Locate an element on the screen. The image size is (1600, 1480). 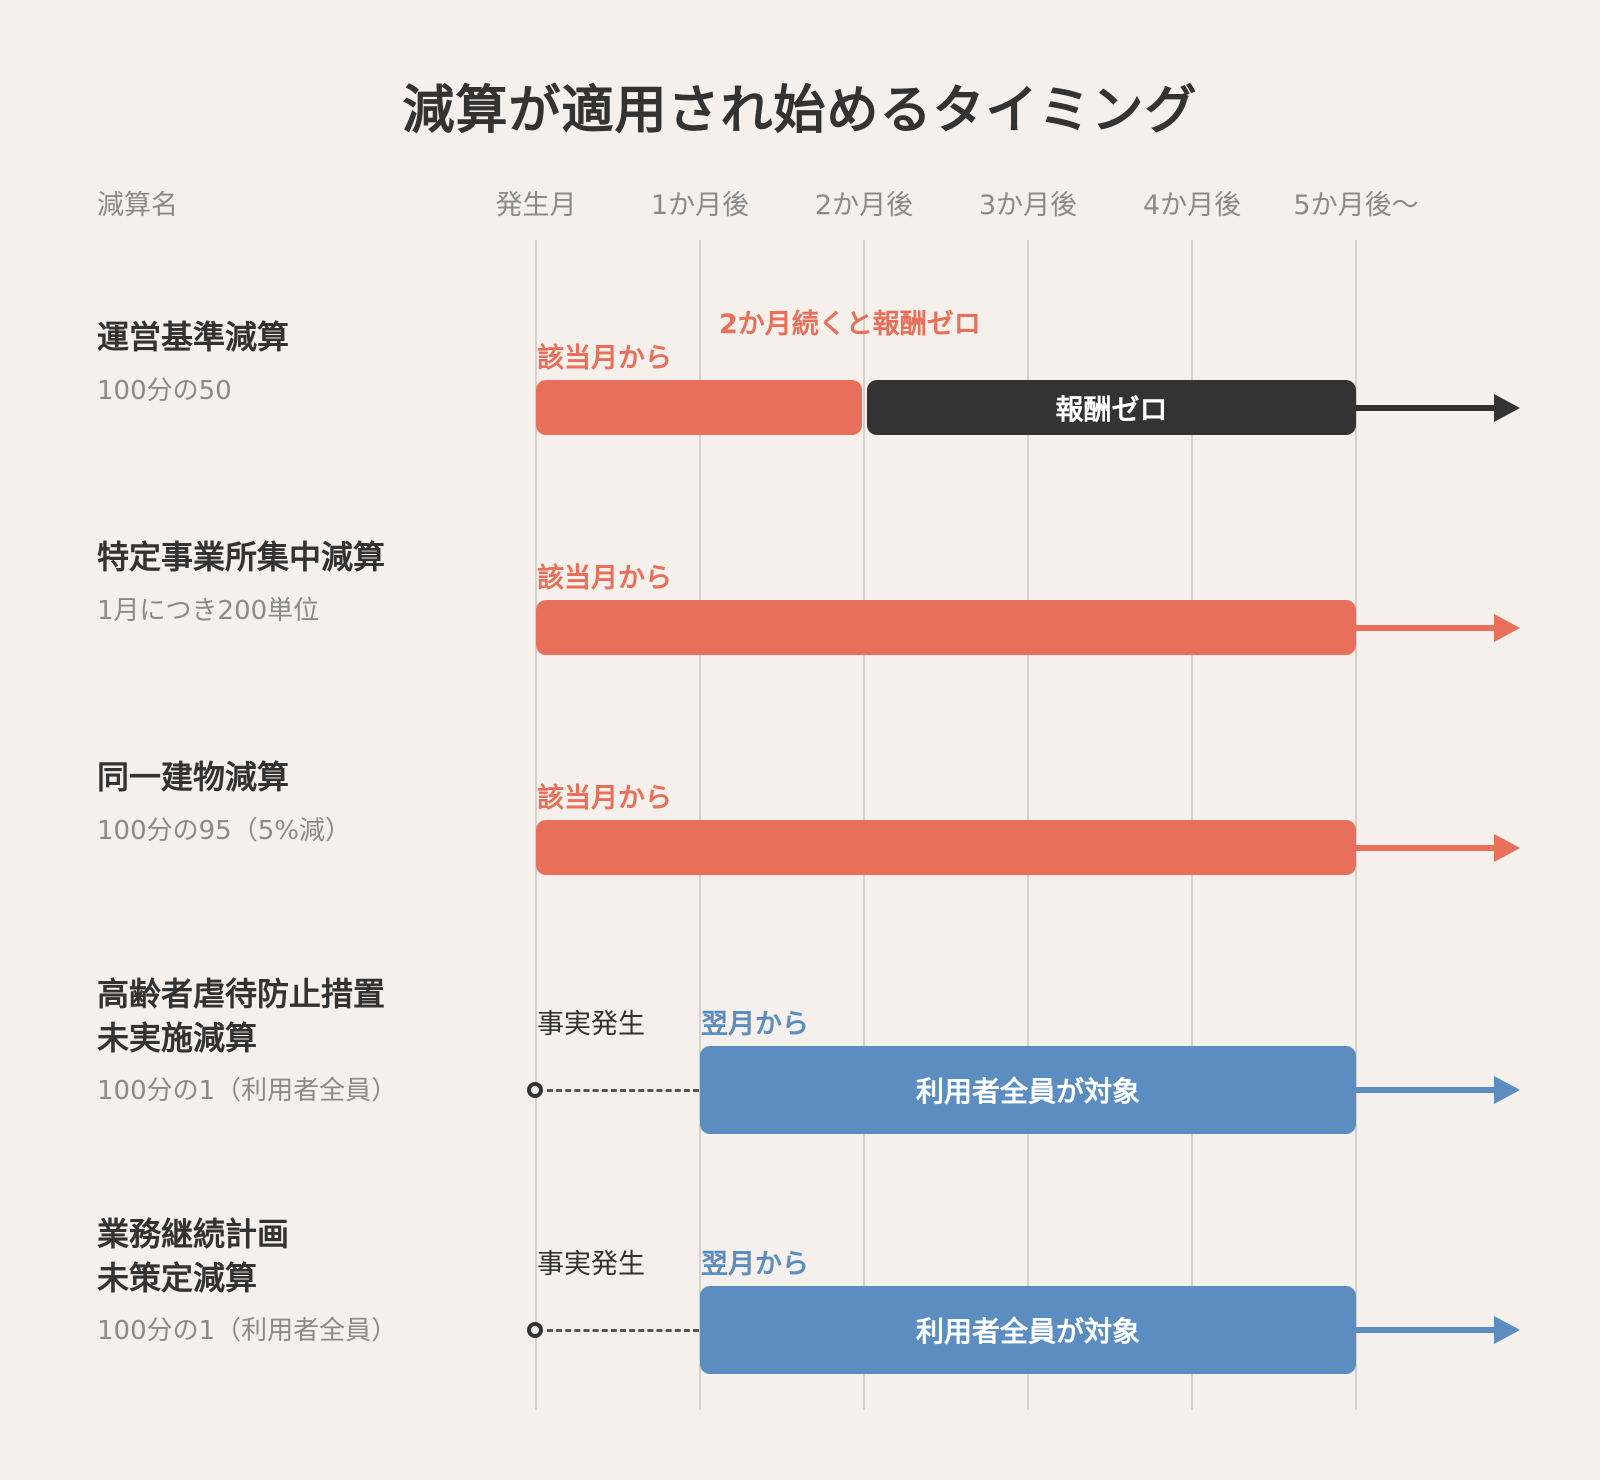
column-header-month-0: 発生月 is located at coordinates (536, 205).